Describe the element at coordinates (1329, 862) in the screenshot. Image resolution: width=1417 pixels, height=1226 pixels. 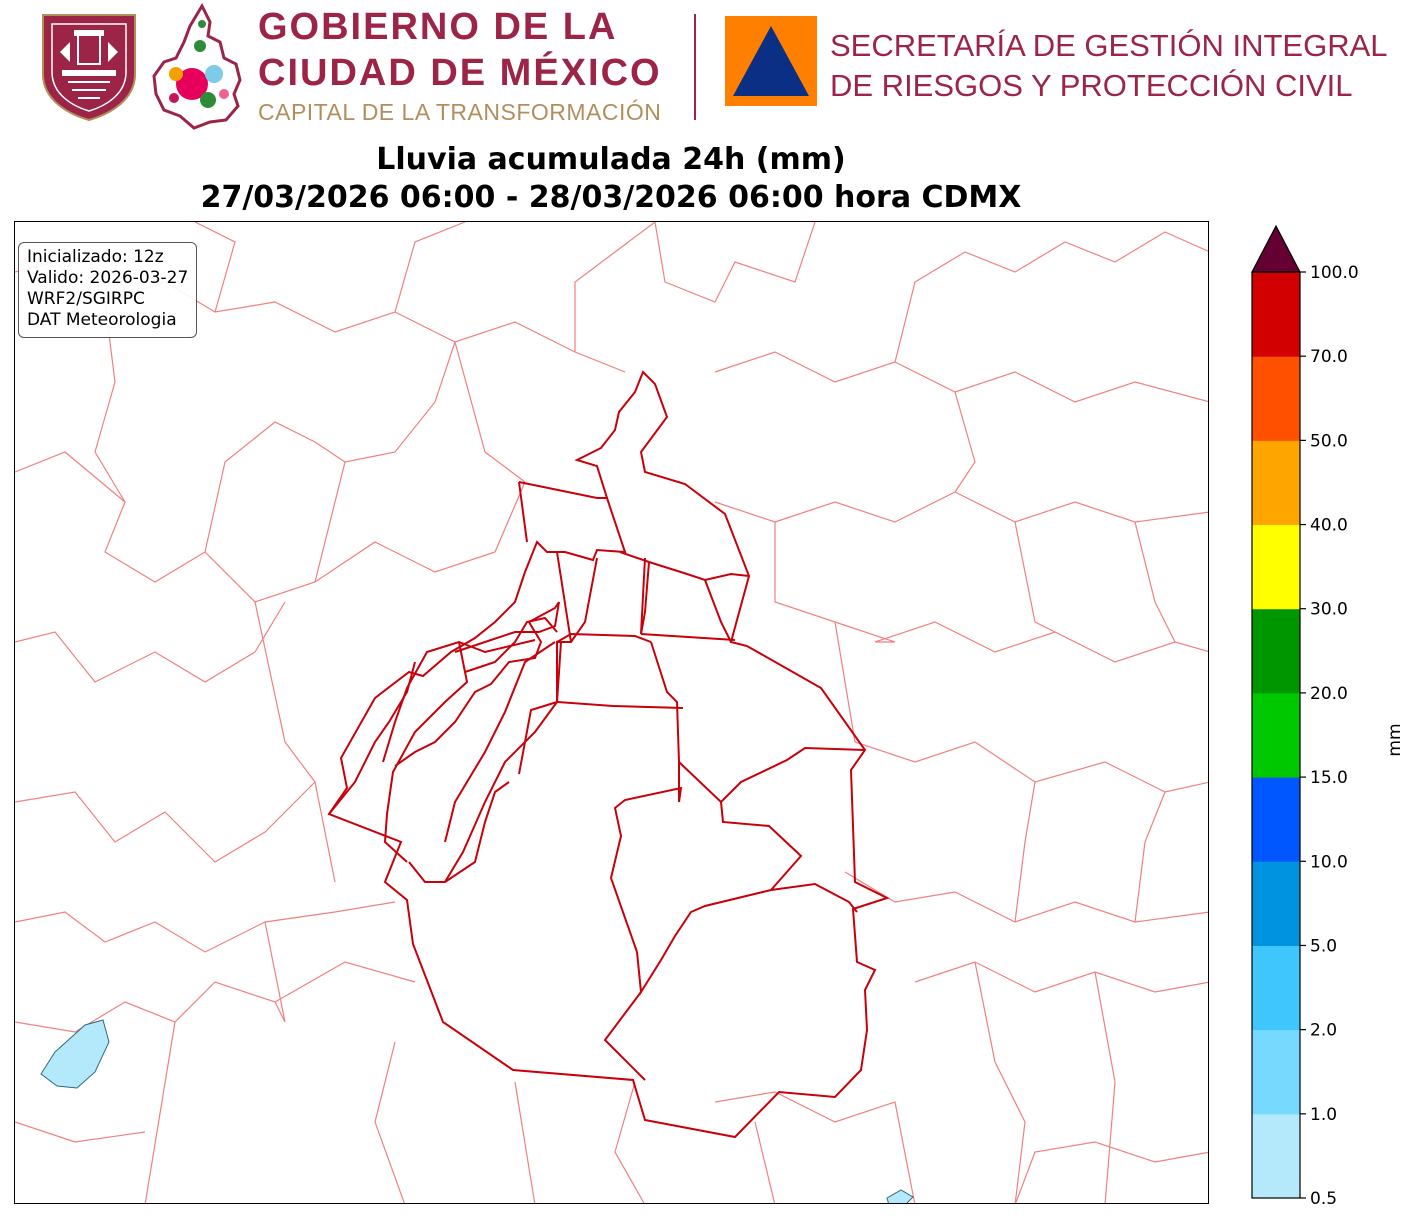
I see `colorbar-tick-label: 10.0` at that location.